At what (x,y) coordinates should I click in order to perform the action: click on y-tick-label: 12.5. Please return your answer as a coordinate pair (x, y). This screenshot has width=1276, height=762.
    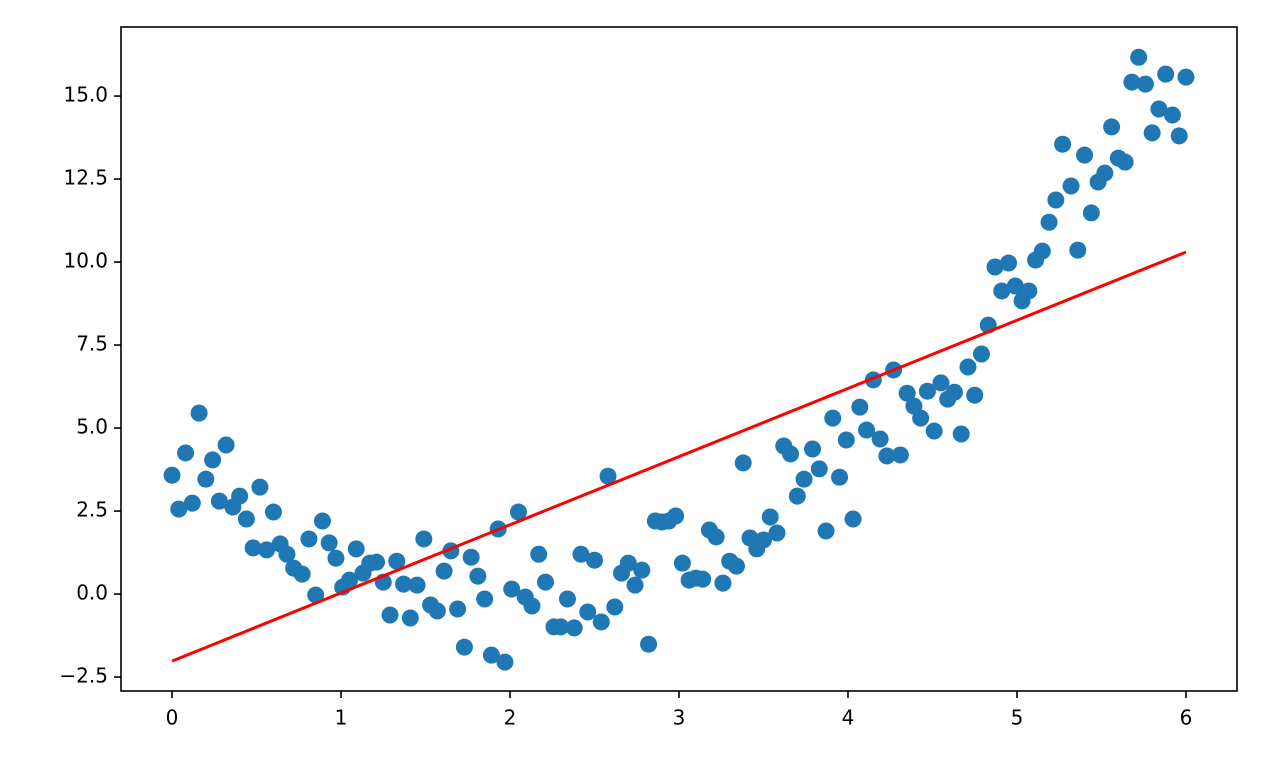
    Looking at the image, I should click on (85, 178).